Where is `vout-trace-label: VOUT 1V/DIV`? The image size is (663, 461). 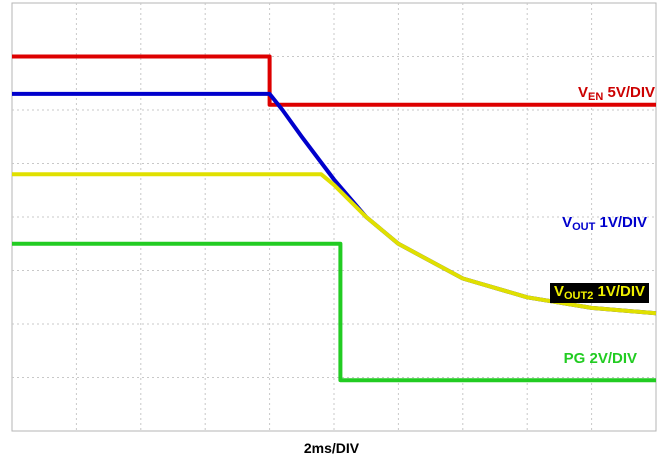 vout-trace-label: VOUT 1V/DIV is located at coordinates (604, 223).